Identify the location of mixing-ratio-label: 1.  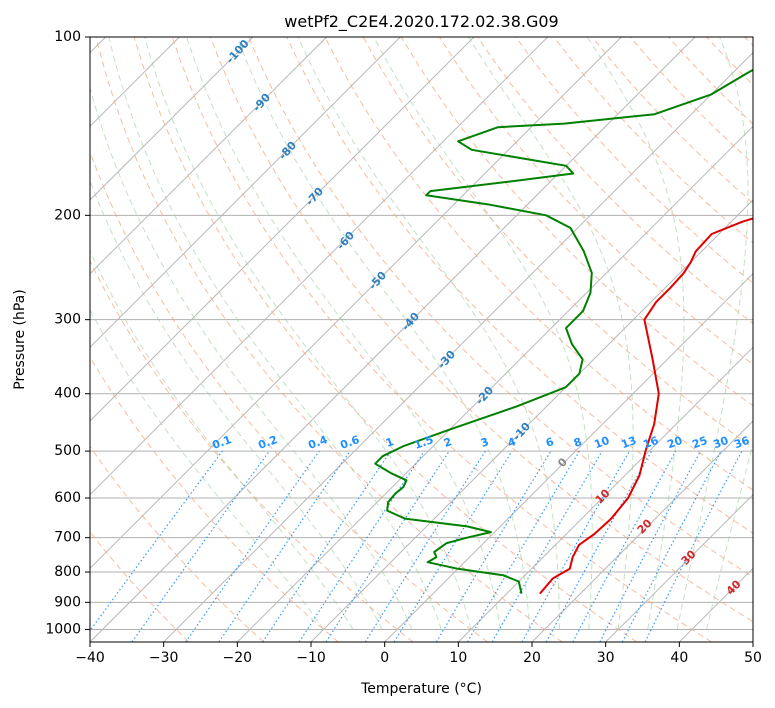
(390, 442).